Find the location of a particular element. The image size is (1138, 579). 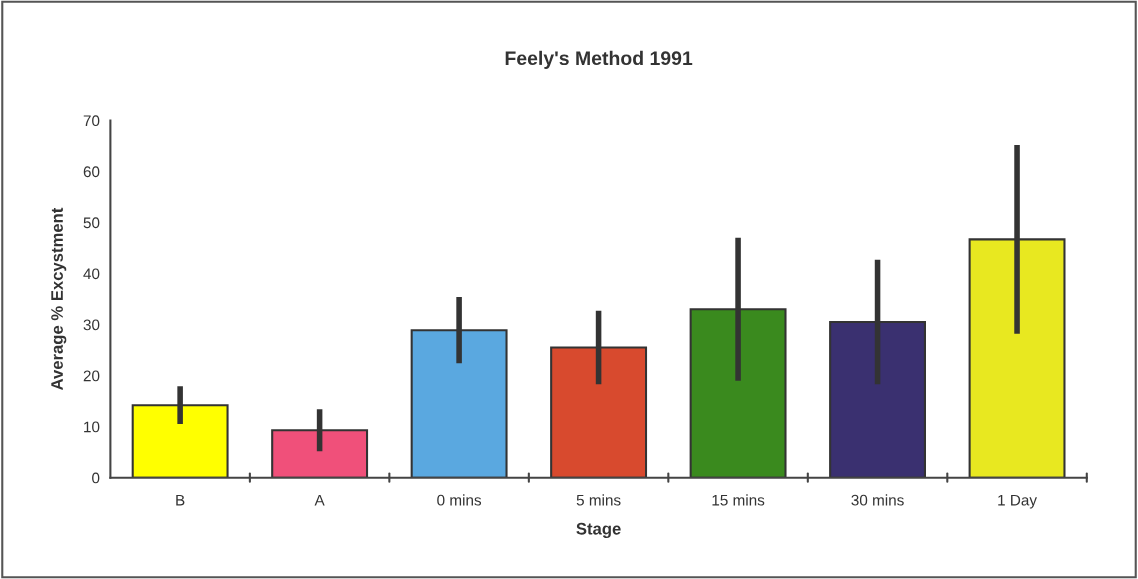

y-tick-label: 60 is located at coordinates (91, 172).